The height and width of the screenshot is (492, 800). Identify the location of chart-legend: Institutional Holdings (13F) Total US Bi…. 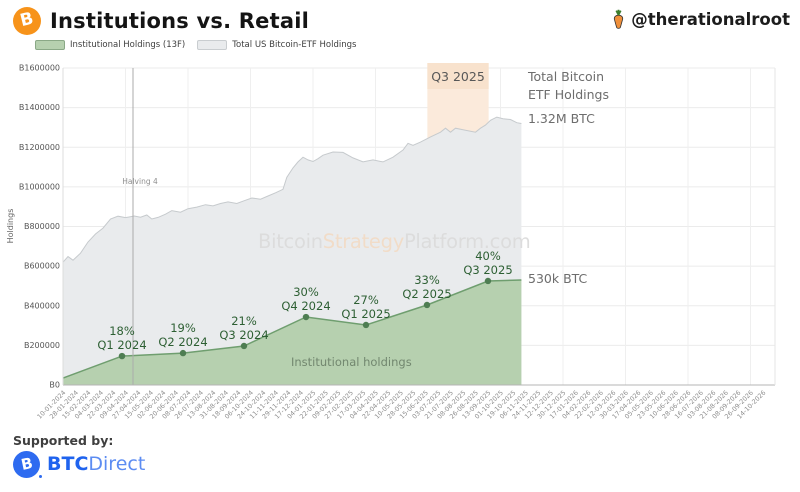
(195, 45).